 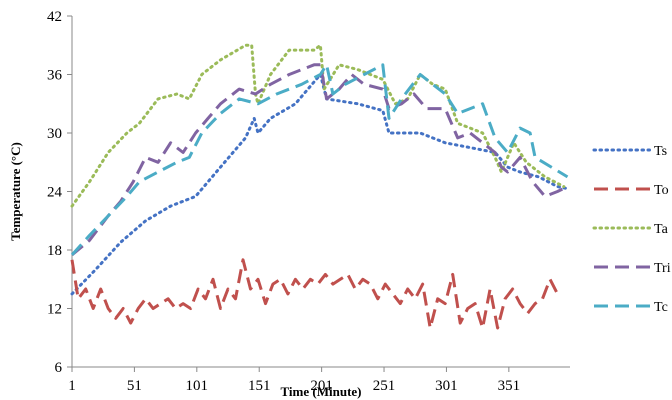 What do you see at coordinates (54, 17) in the screenshot?
I see `y-tick-label: 42` at bounding box center [54, 17].